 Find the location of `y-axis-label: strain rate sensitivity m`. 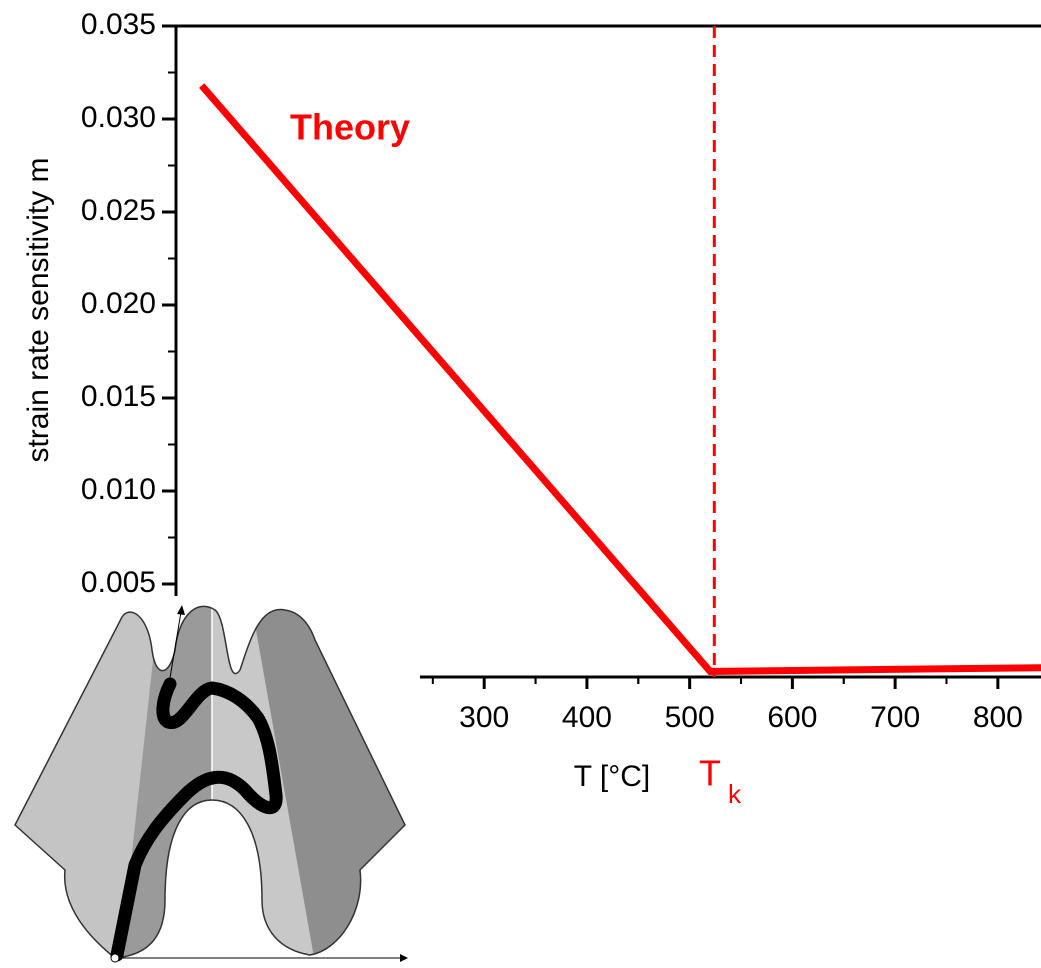

y-axis-label: strain rate sensitivity m is located at coordinates (38, 309).